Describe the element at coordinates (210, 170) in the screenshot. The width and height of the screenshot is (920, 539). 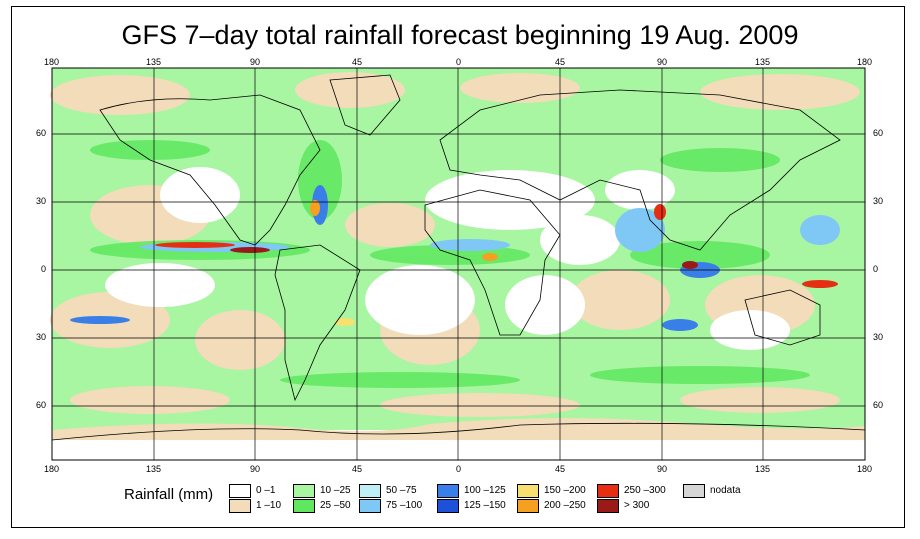
I see `north-america-outline` at that location.